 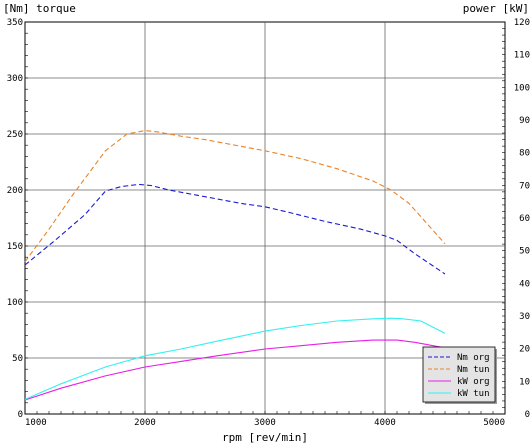 I want to click on x-tick-label: 3000, so click(x=265, y=423).